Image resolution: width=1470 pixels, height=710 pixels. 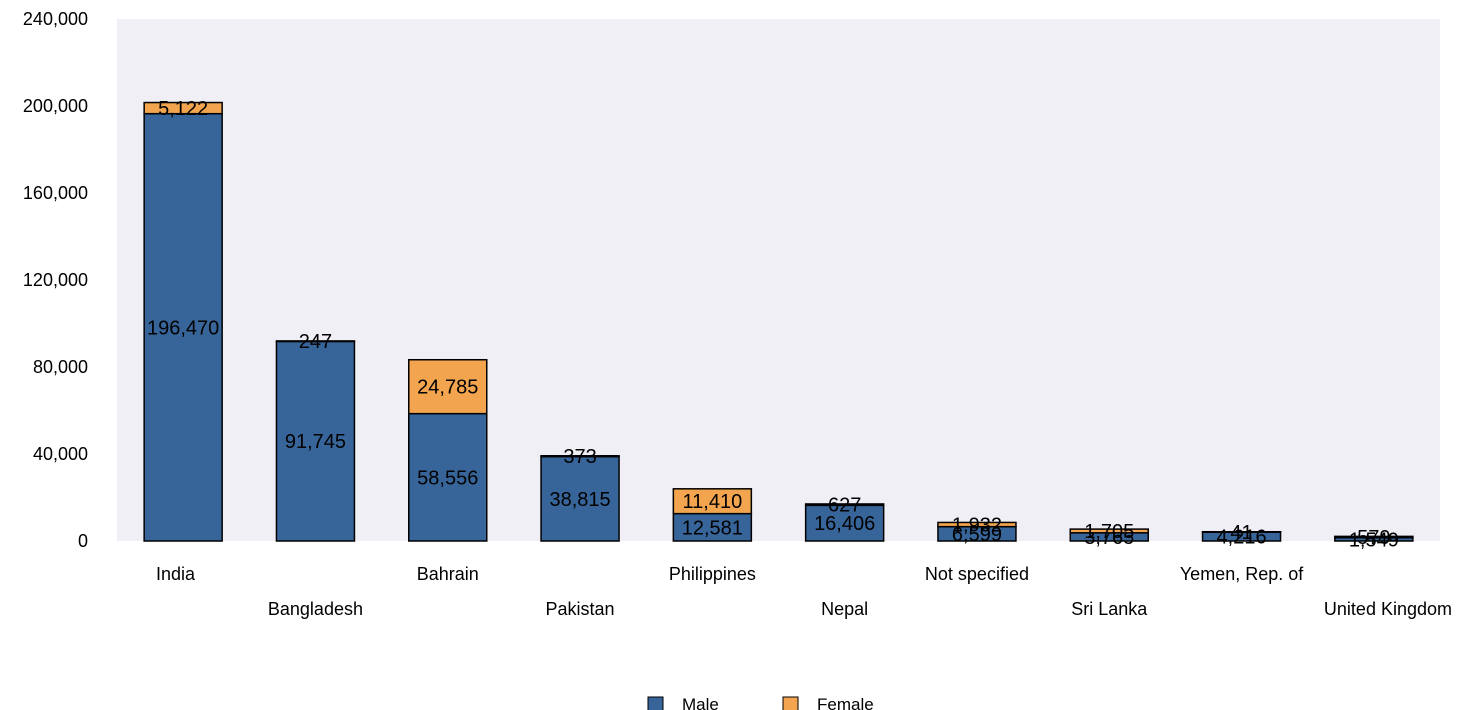 I want to click on data-label-female: 1,932, so click(x=977, y=526).